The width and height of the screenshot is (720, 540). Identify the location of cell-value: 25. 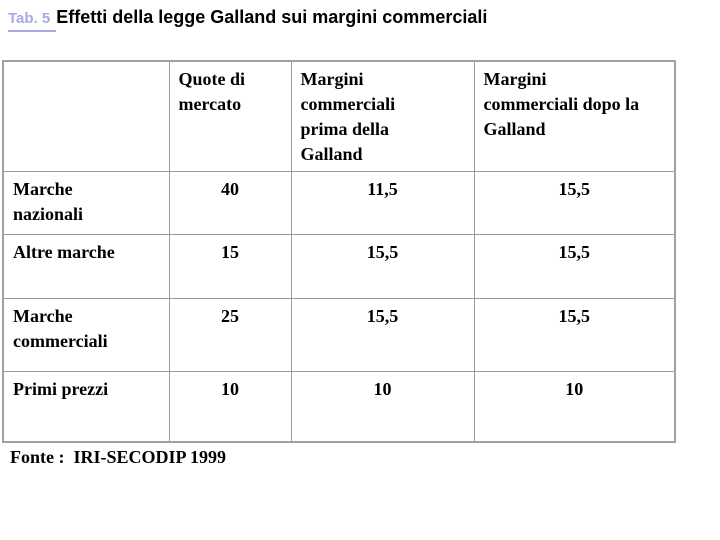
(230, 335).